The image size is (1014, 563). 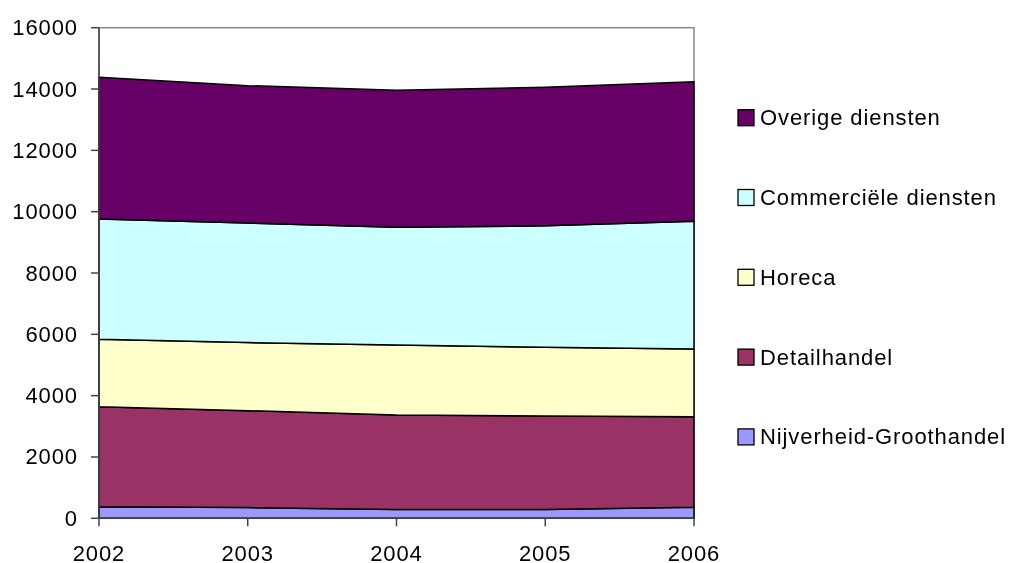 I want to click on y-tick-label: 8000, so click(x=51, y=273).